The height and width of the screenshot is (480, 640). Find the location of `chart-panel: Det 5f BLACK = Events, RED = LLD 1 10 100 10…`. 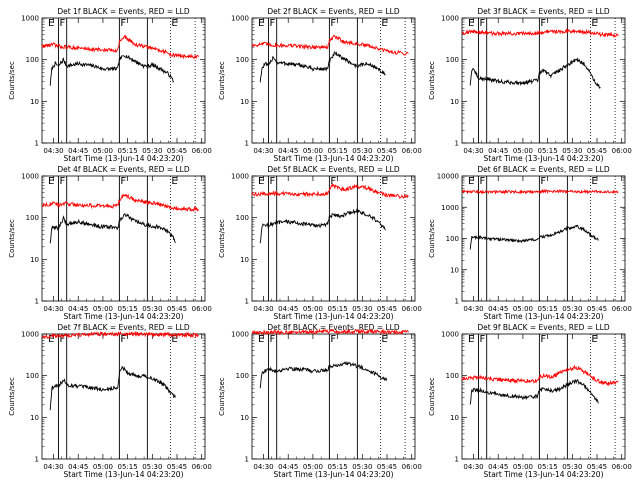

chart-panel: Det 5f BLACK = Events, RED = LLD 1 10 100 10… is located at coordinates (320, 243).